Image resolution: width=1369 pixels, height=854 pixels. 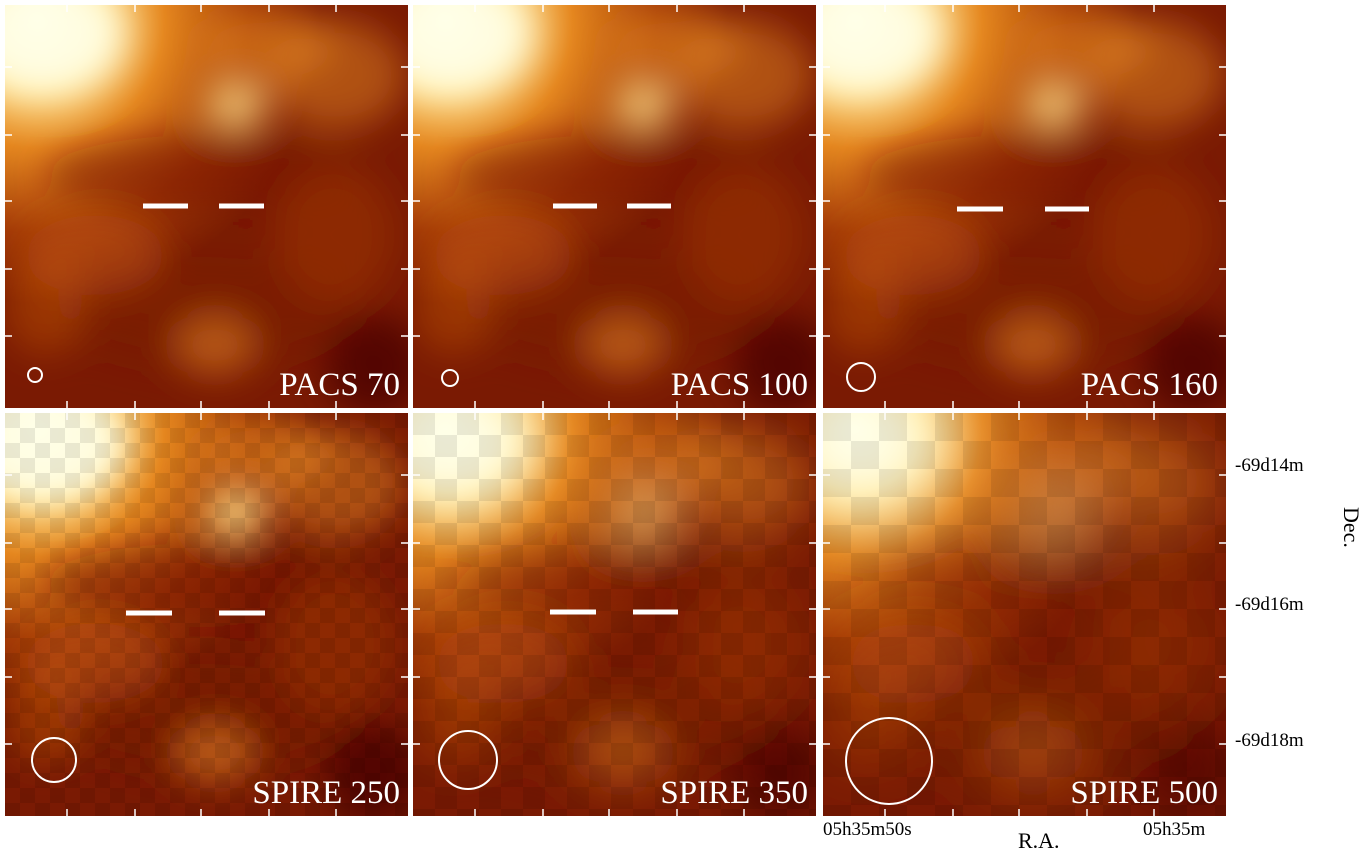 I want to click on dec-tick-label: -69d16m, so click(x=1269, y=604).